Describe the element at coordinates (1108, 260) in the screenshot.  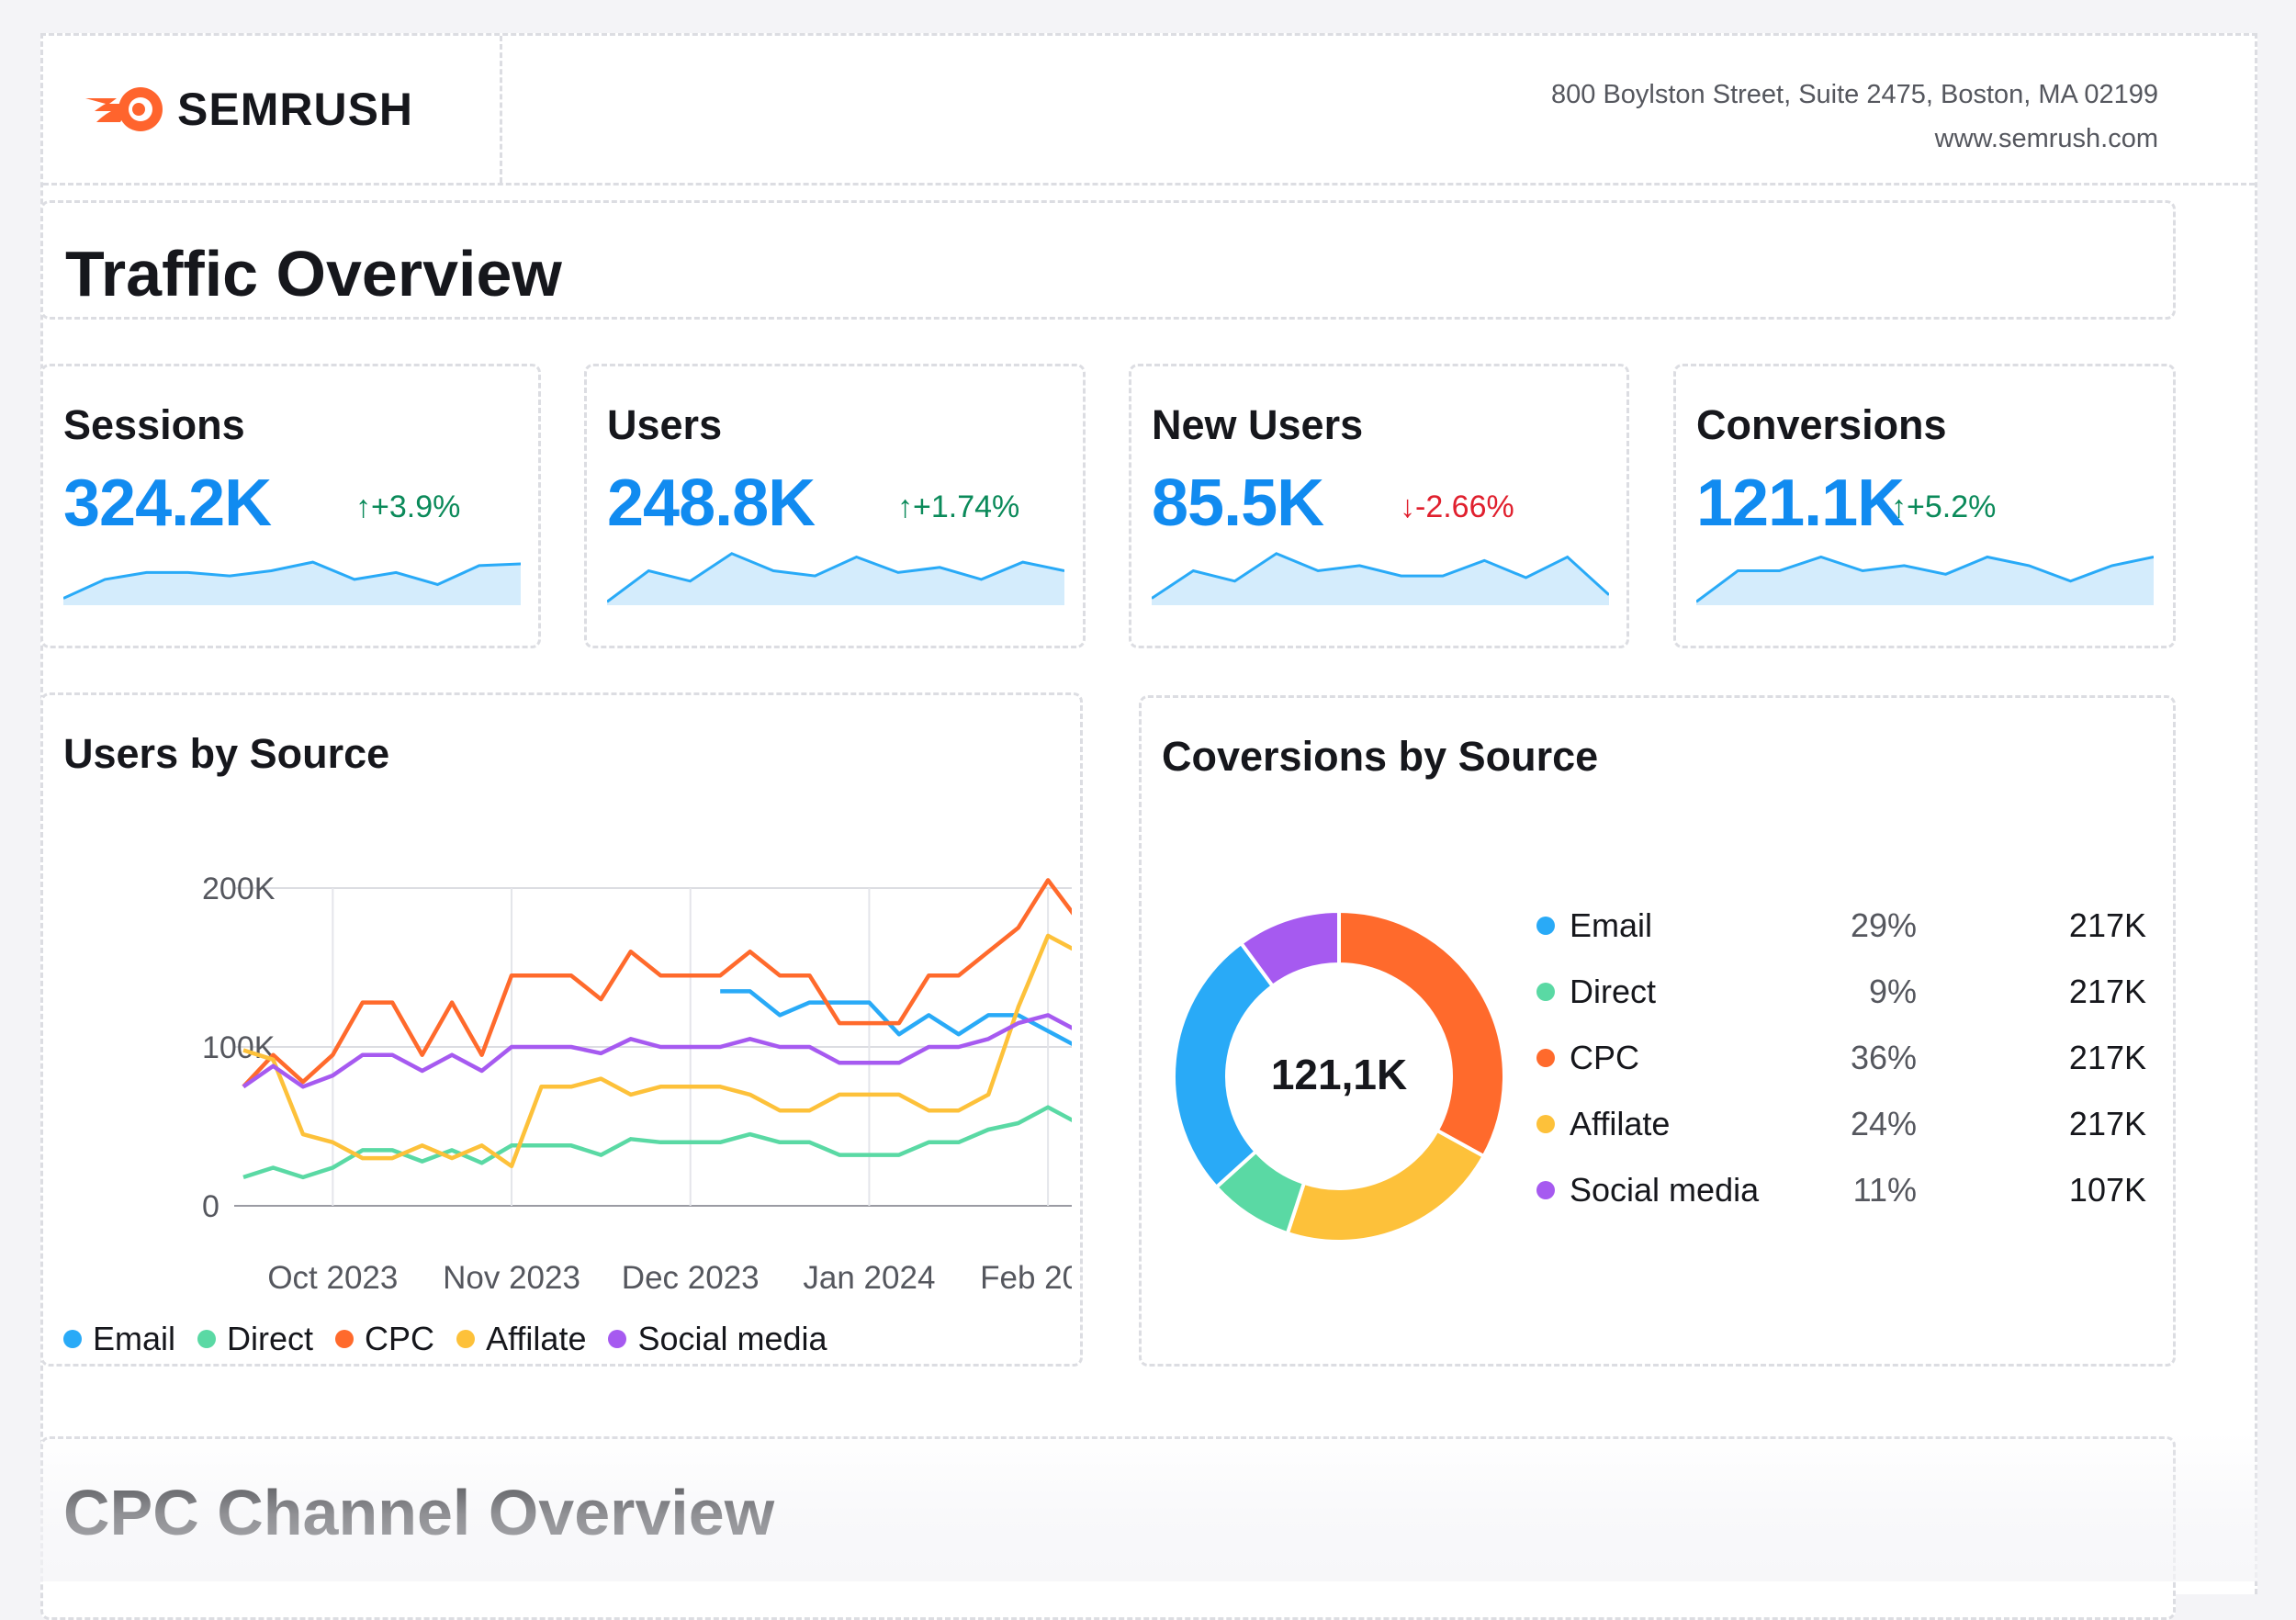
I see `page-title-panel: Traffic Overview` at that location.